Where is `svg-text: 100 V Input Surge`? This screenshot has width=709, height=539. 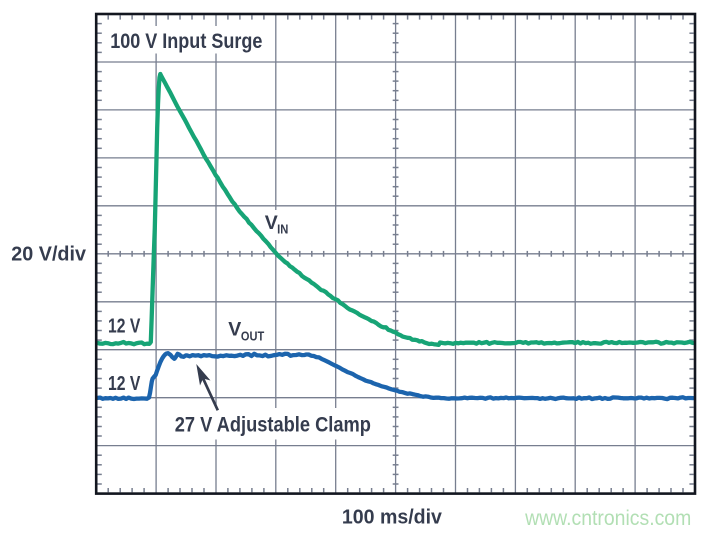 svg-text: 100 V Input Surge is located at coordinates (186, 41).